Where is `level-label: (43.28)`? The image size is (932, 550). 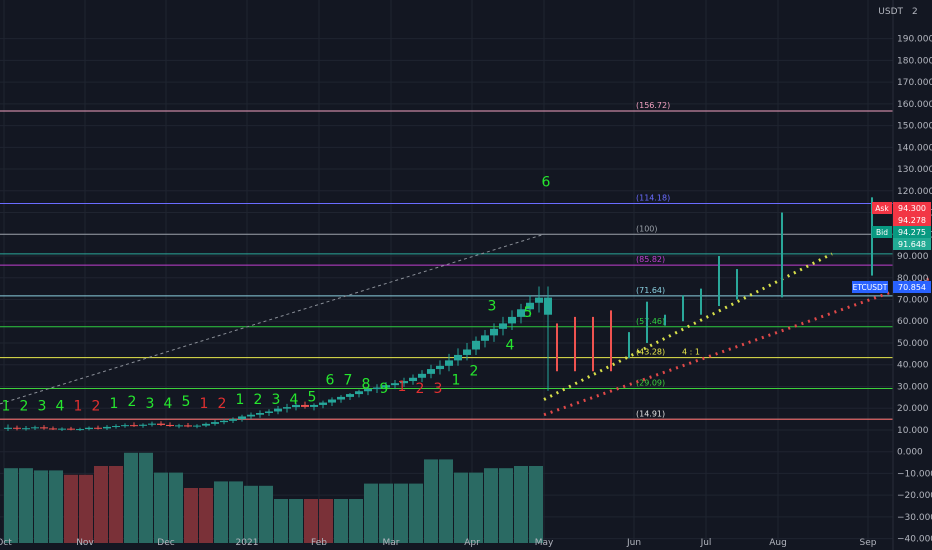 level-label: (43.28) is located at coordinates (650, 352).